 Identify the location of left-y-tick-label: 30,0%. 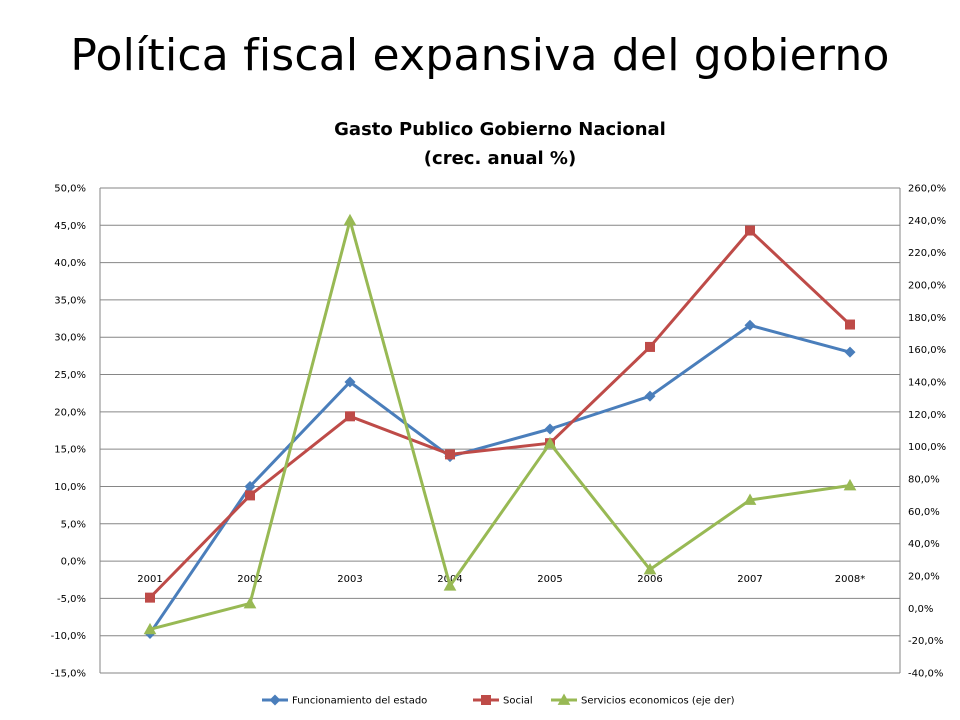
(70, 338).